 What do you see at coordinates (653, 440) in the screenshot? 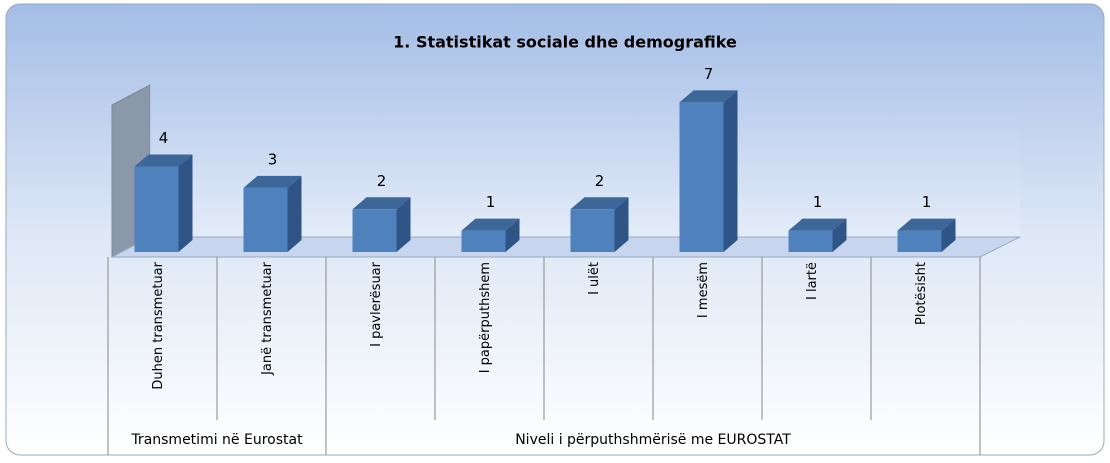
I see `group-label: Niveli i përputhshmërisë me EUROSTAT` at bounding box center [653, 440].